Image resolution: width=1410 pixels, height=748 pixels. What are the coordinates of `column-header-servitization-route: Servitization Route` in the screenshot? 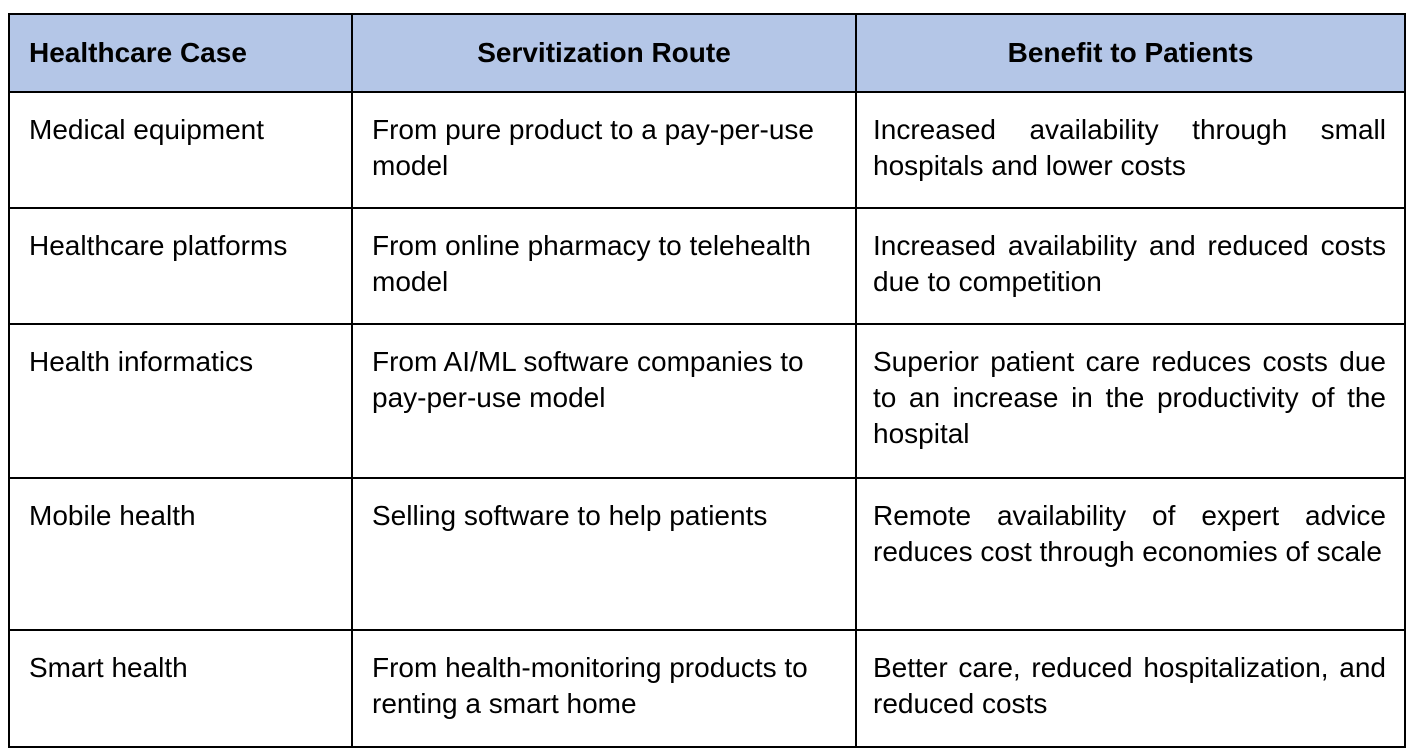 It's located at (604, 53).